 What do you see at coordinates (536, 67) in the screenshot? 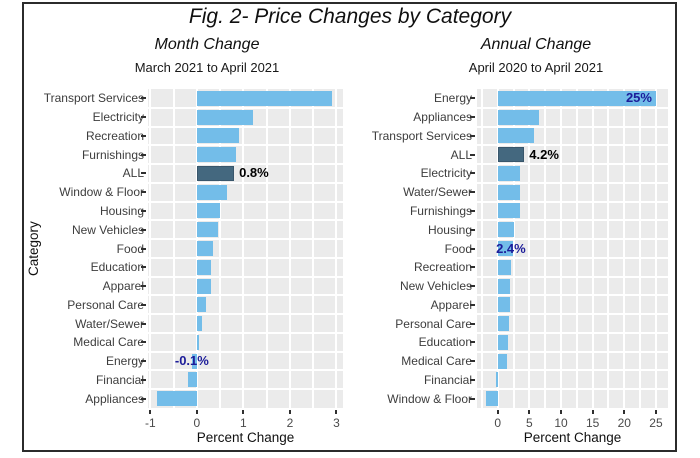
I see `panel-subtitle: April 2020 to April 2021` at bounding box center [536, 67].